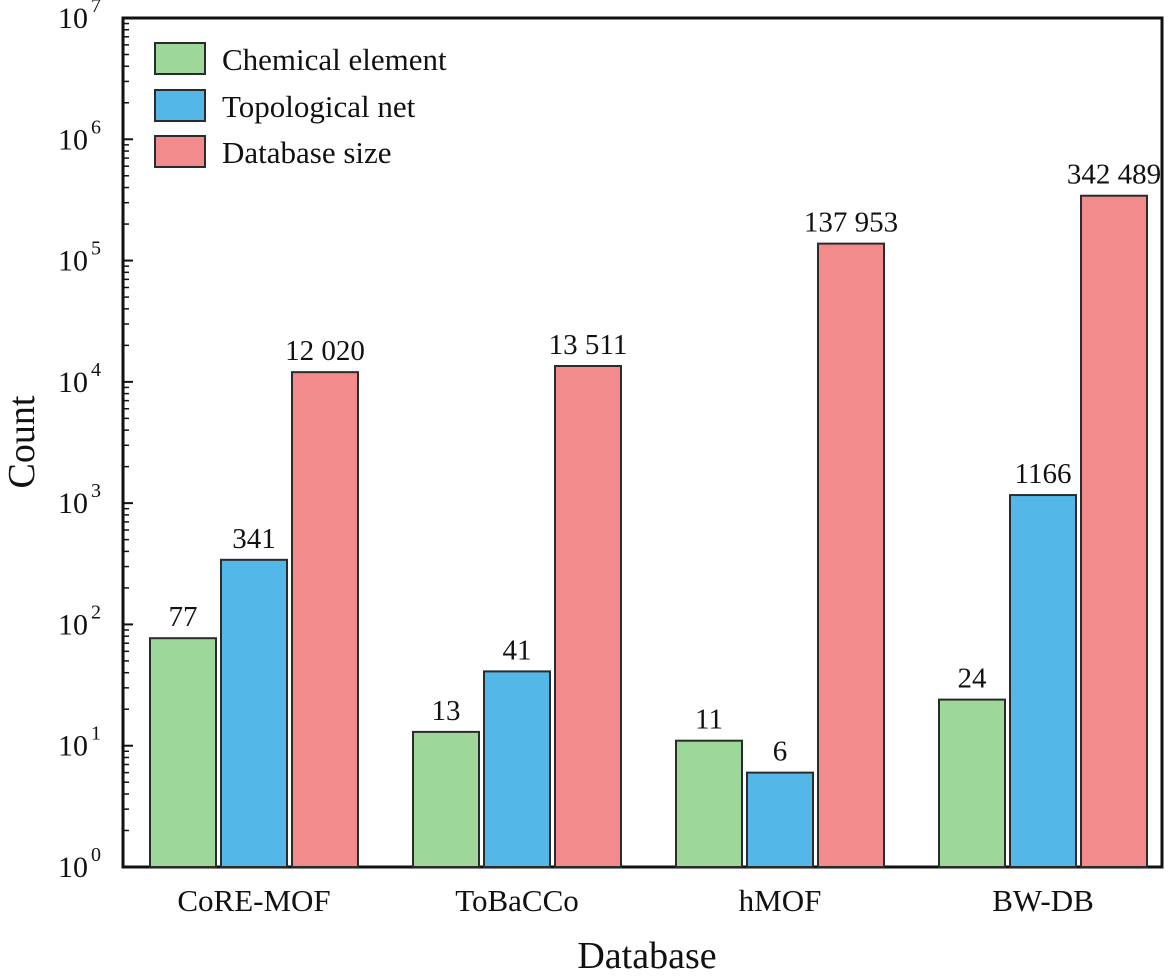  What do you see at coordinates (319, 106) in the screenshot?
I see `legend-label: Topological net` at bounding box center [319, 106].